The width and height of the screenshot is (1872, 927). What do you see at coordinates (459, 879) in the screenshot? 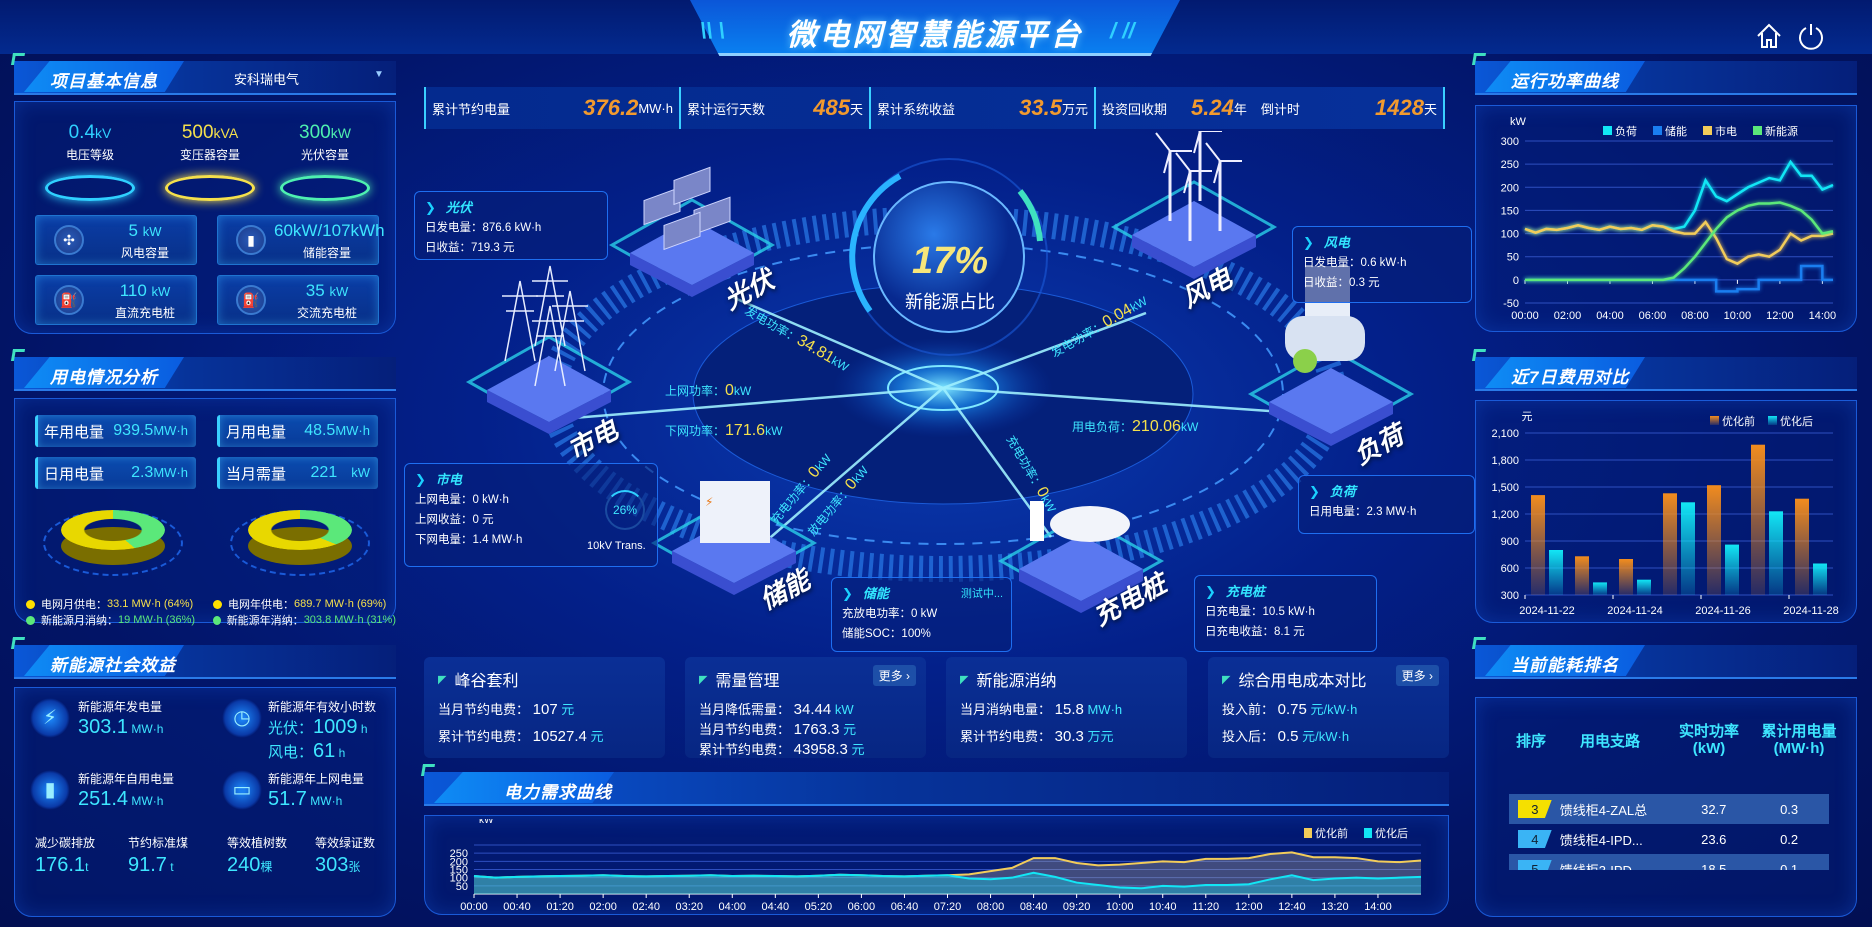
I see `y-tick-label: 100` at bounding box center [459, 879].